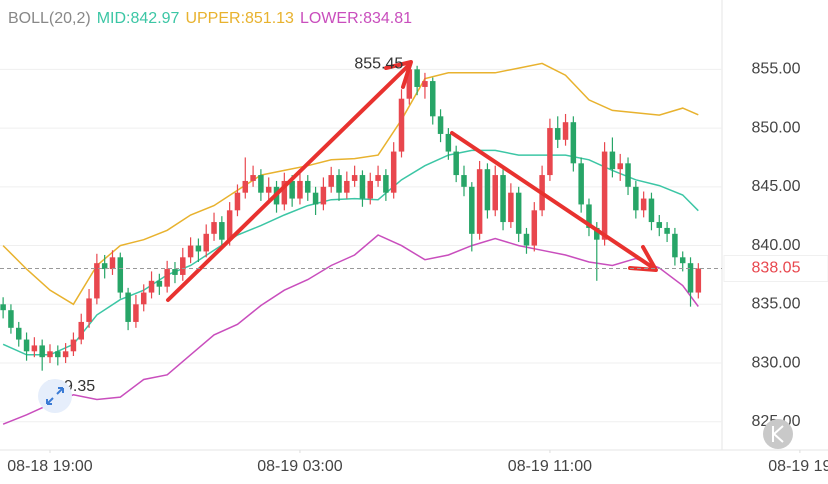 This screenshot has width=828, height=484. Describe the element at coordinates (553, 201) in the screenshot. I see `arrow-down` at that location.